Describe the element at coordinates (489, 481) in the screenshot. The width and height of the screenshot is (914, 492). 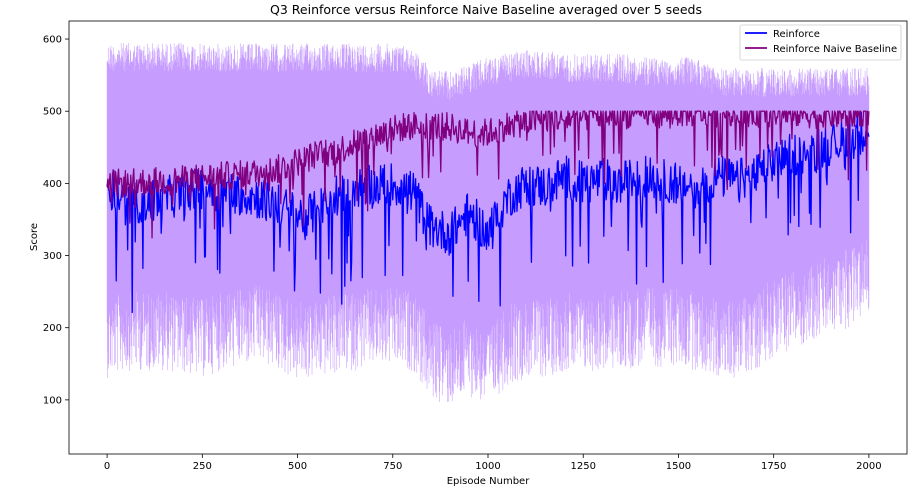
I see `x-axis-label: Episode Number` at that location.